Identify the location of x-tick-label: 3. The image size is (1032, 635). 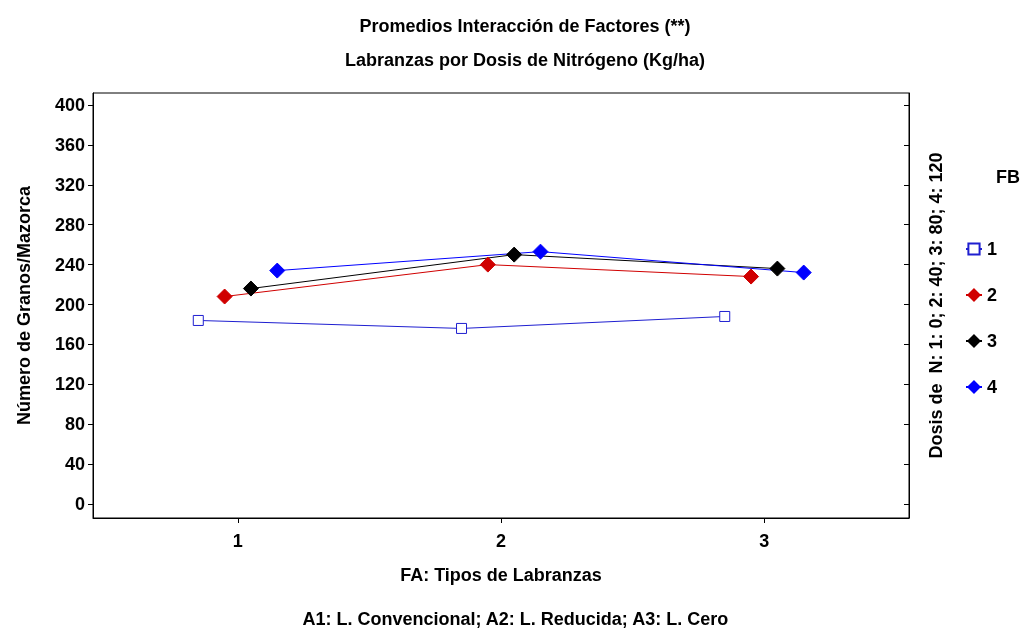
(764, 541).